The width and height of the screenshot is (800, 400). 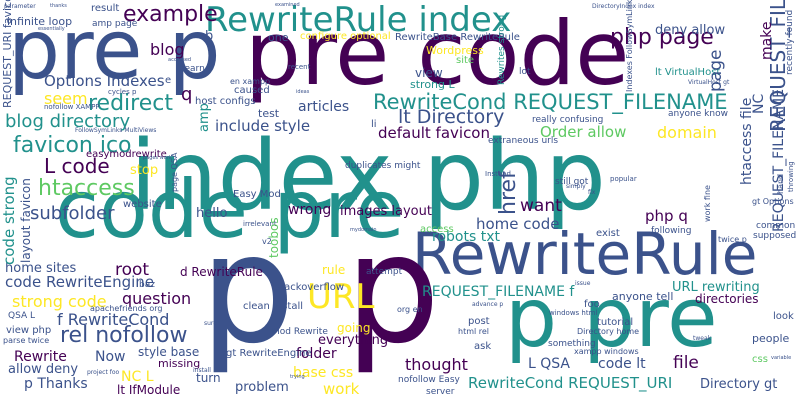 What do you see at coordinates (208, 378) in the screenshot?
I see `word-turn: turn` at bounding box center [208, 378].